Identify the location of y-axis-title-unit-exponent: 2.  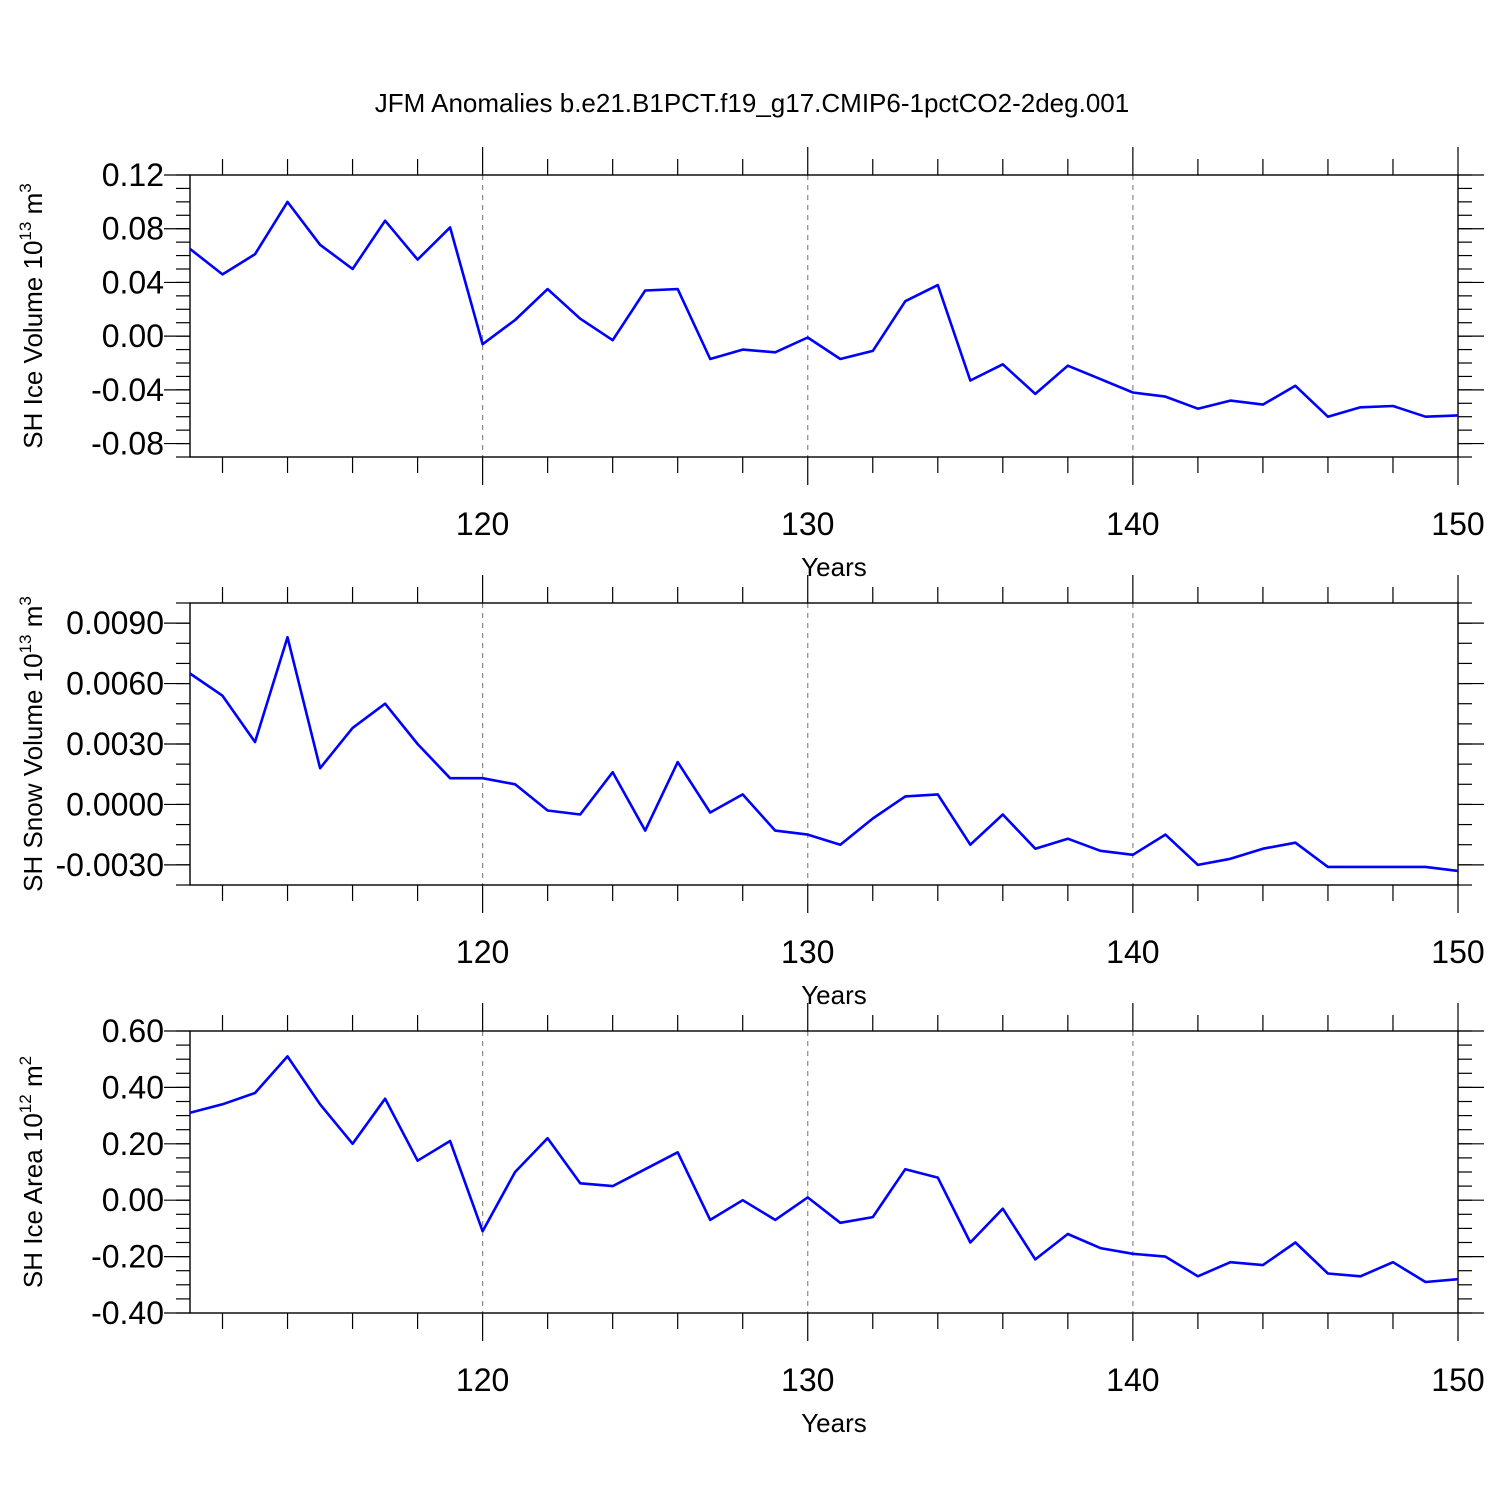
(25, 1060).